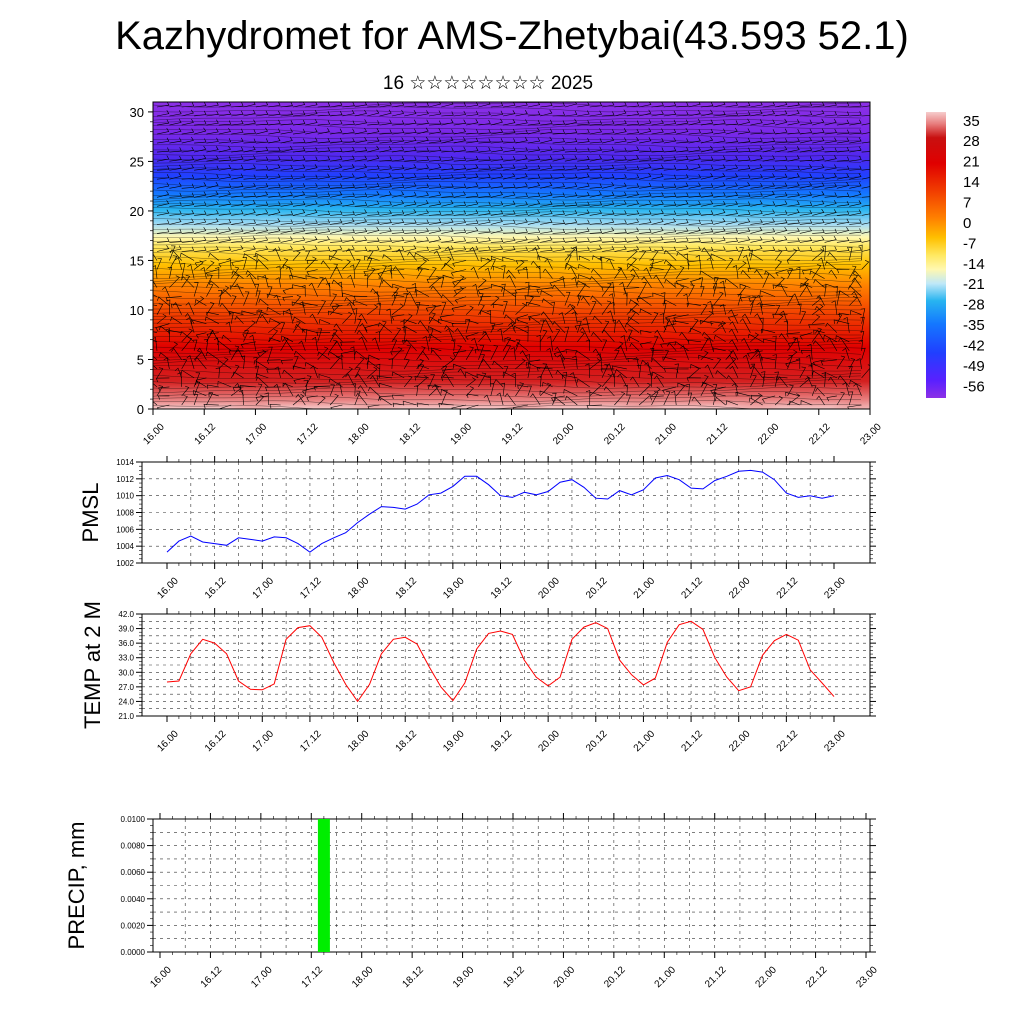  I want to click on precip-ytick-label-2: 0.0040, so click(133, 899).